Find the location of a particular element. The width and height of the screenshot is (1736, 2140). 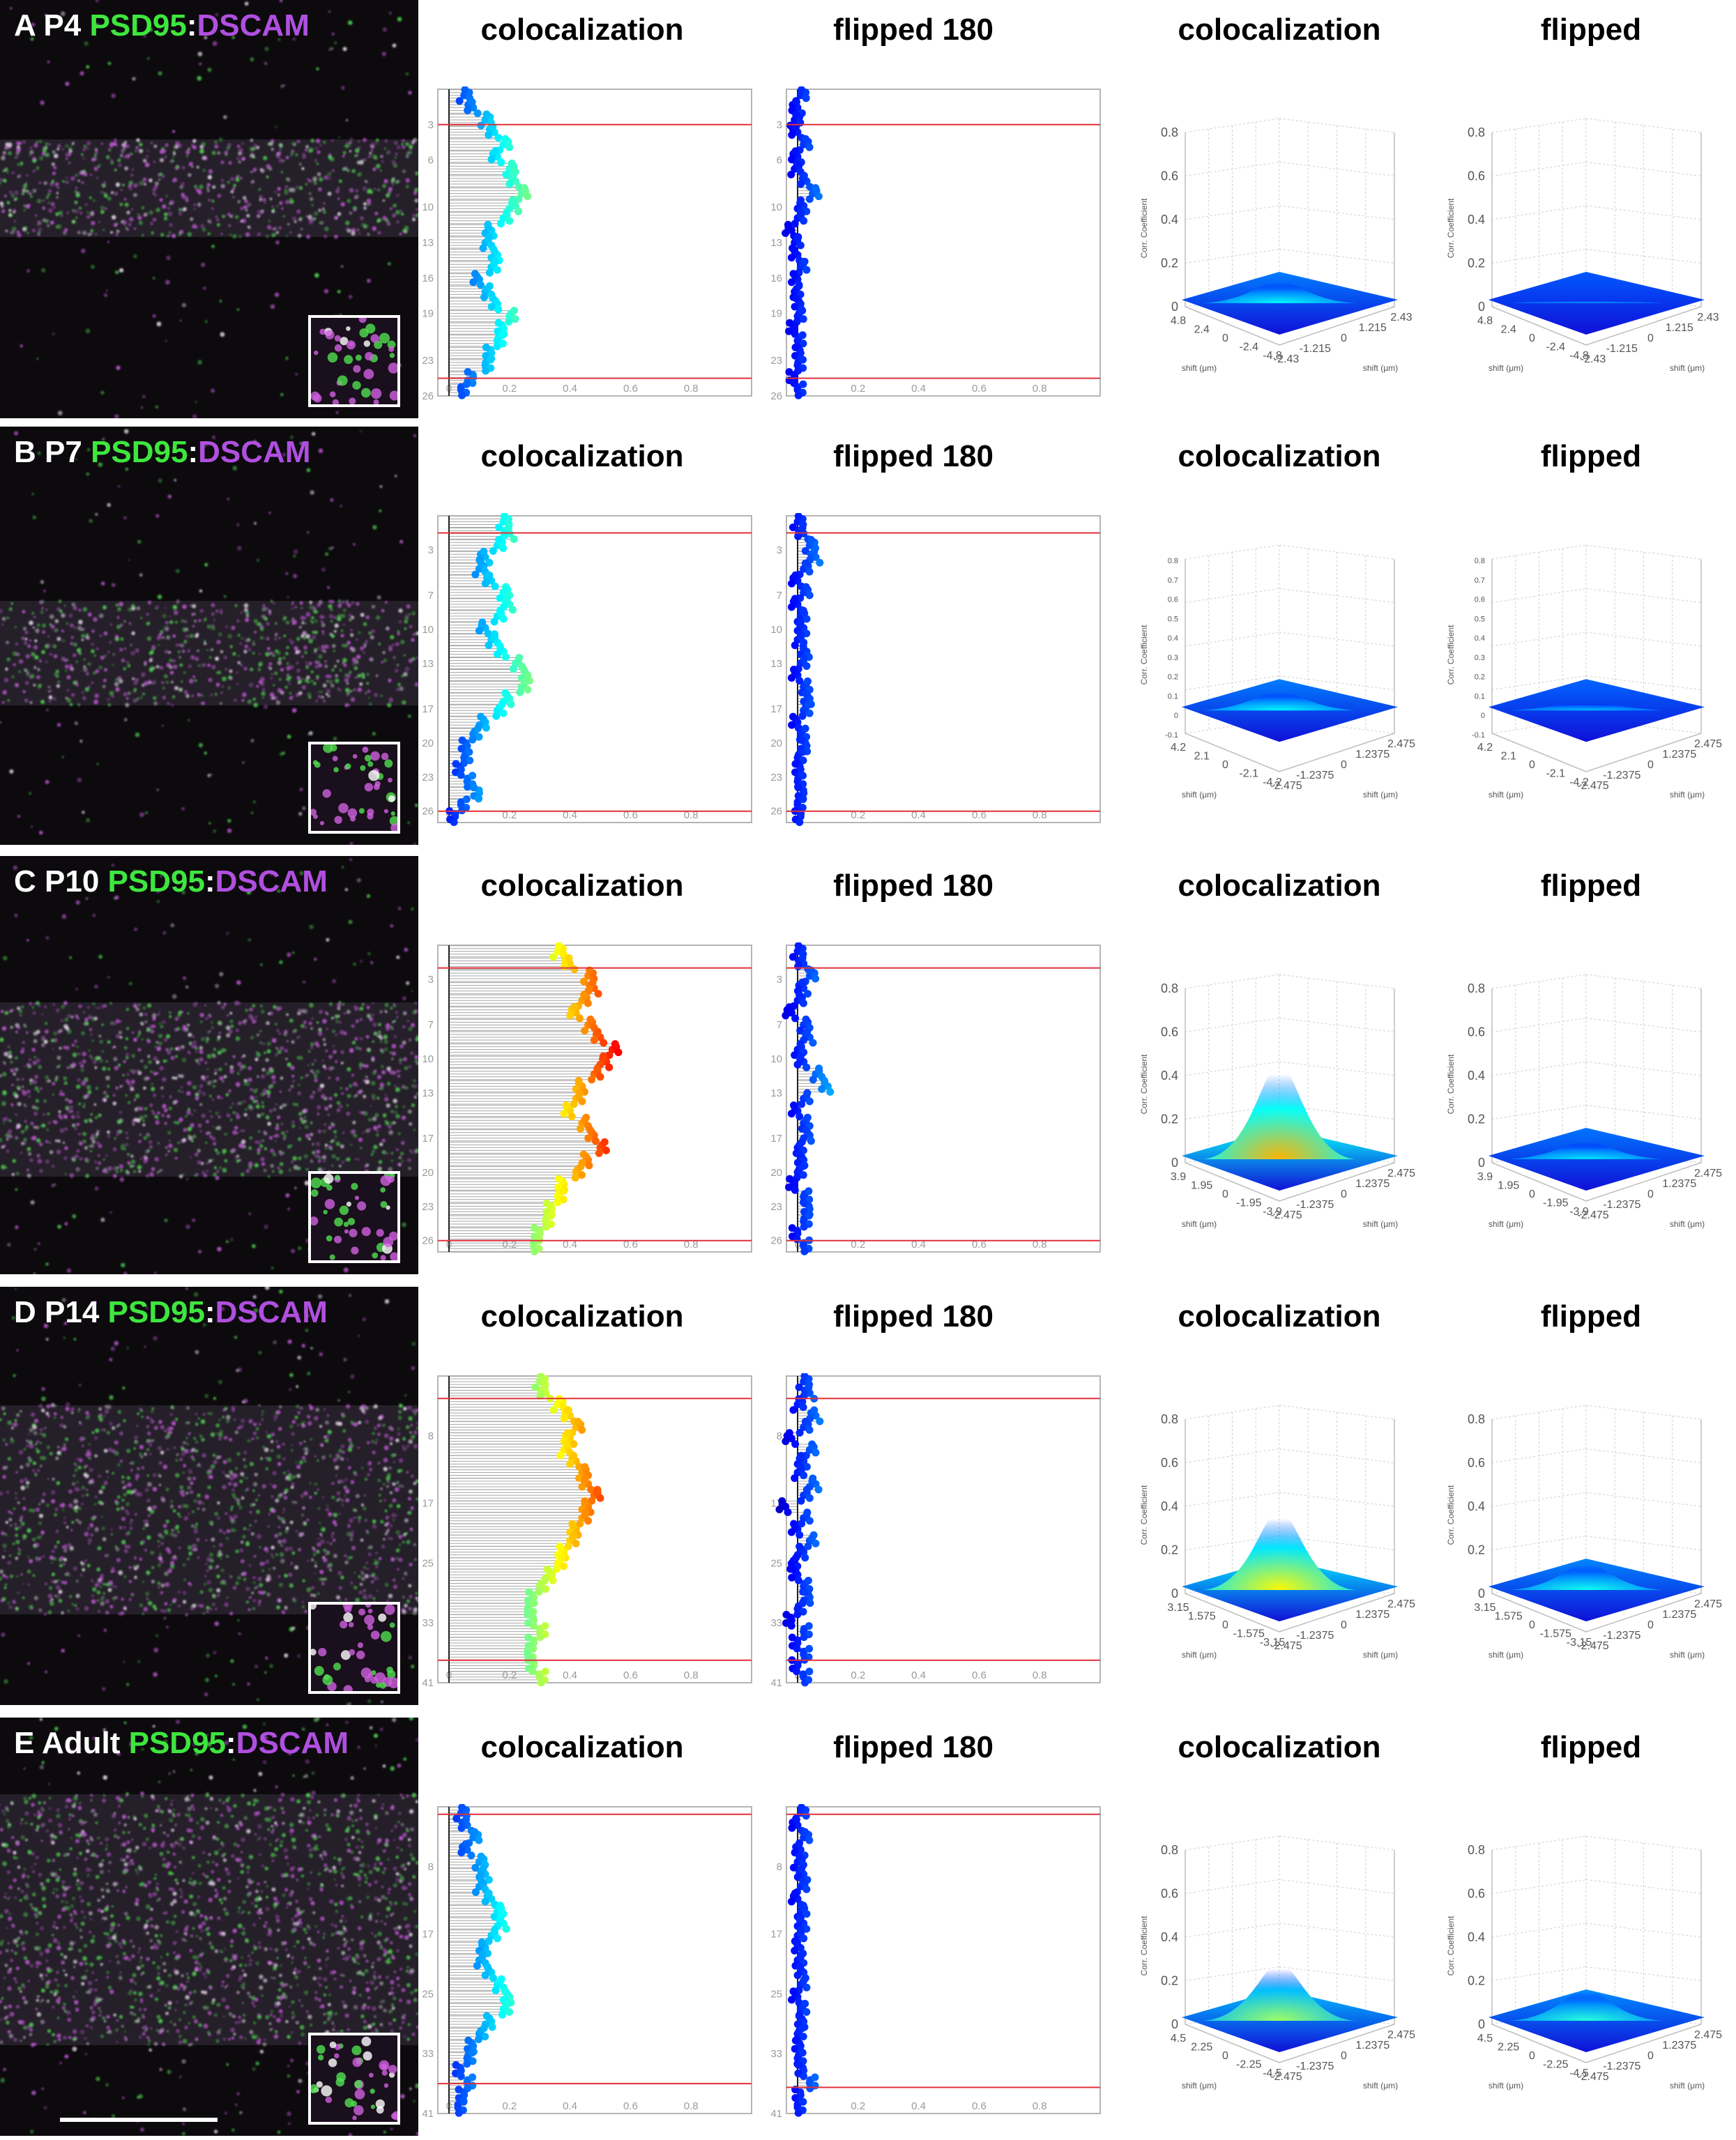

z-tick-label: 0.3 is located at coordinates (1480, 658).